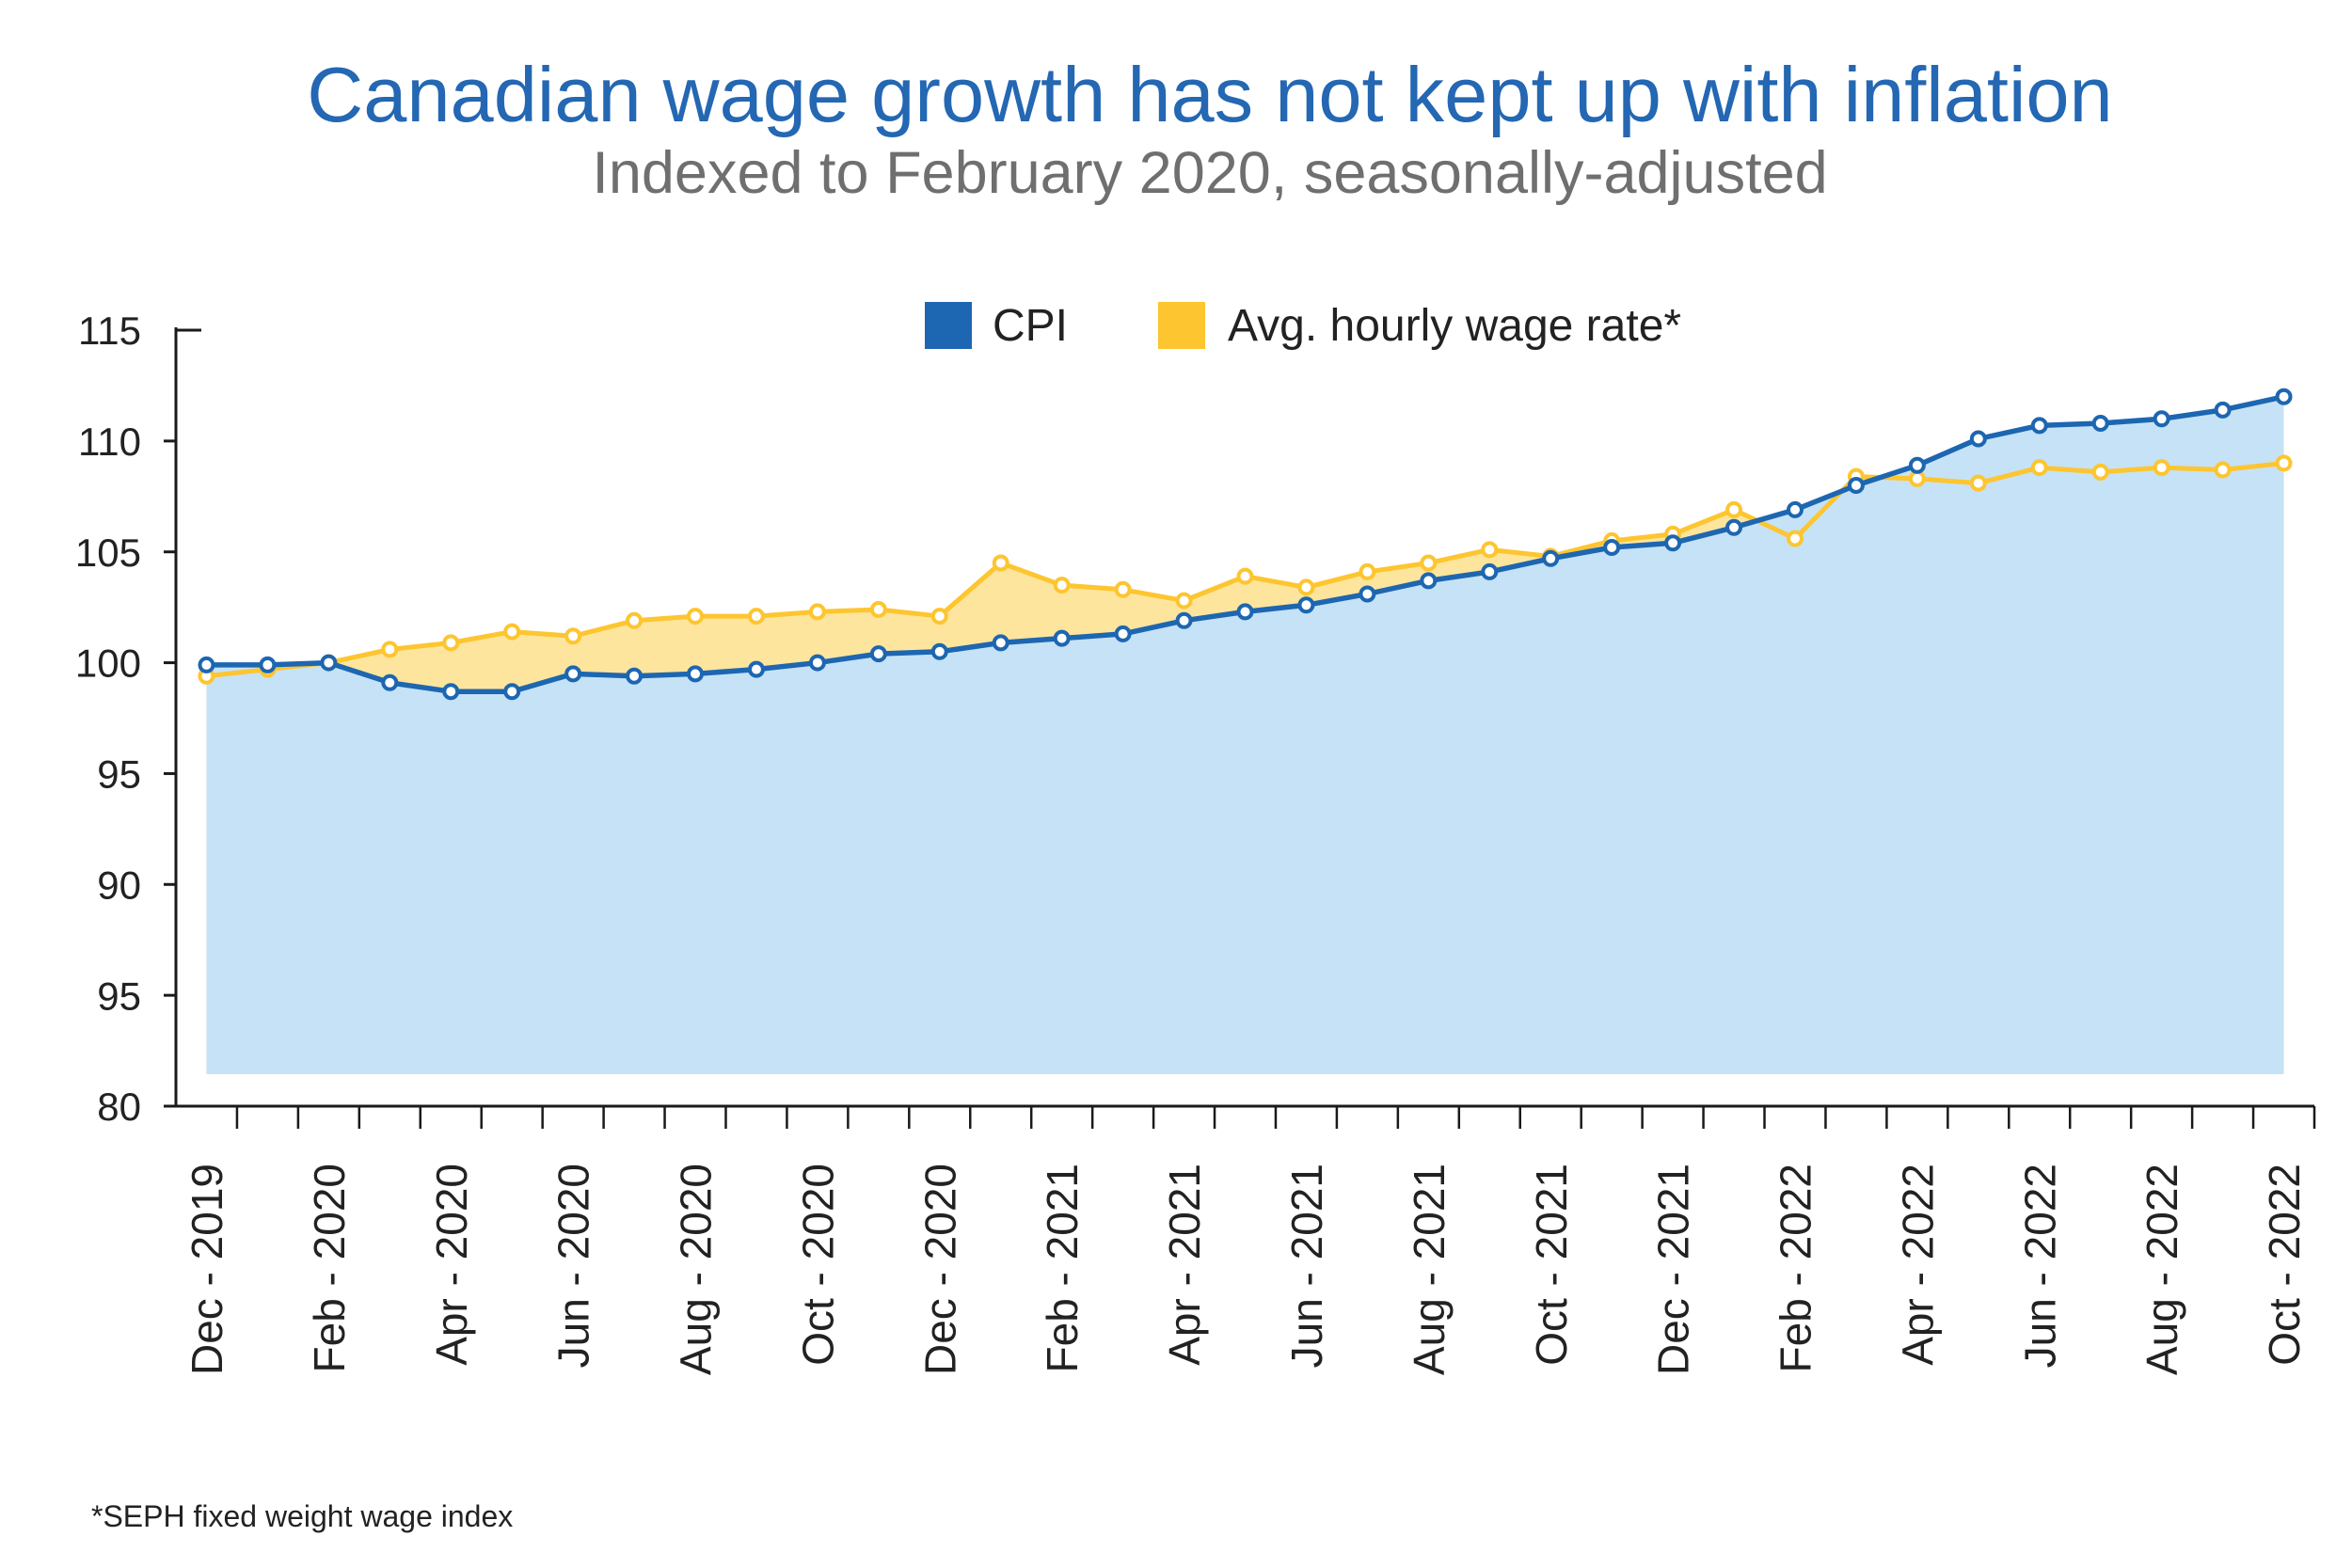 The height and width of the screenshot is (1568, 2352). Describe the element at coordinates (573, 1266) in the screenshot. I see `x-tick-label: Jun - 2020` at that location.